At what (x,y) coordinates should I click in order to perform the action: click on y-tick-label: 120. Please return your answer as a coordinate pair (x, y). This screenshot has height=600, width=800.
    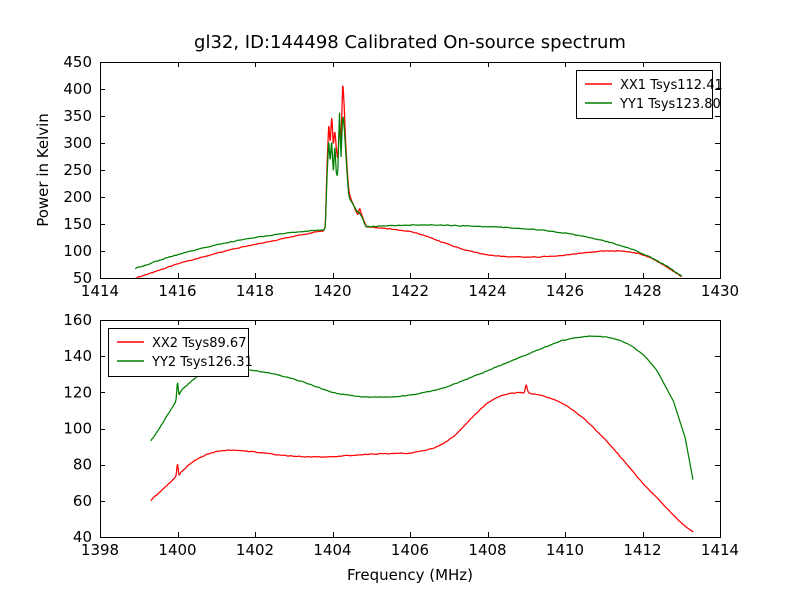
    Looking at the image, I should click on (77, 392).